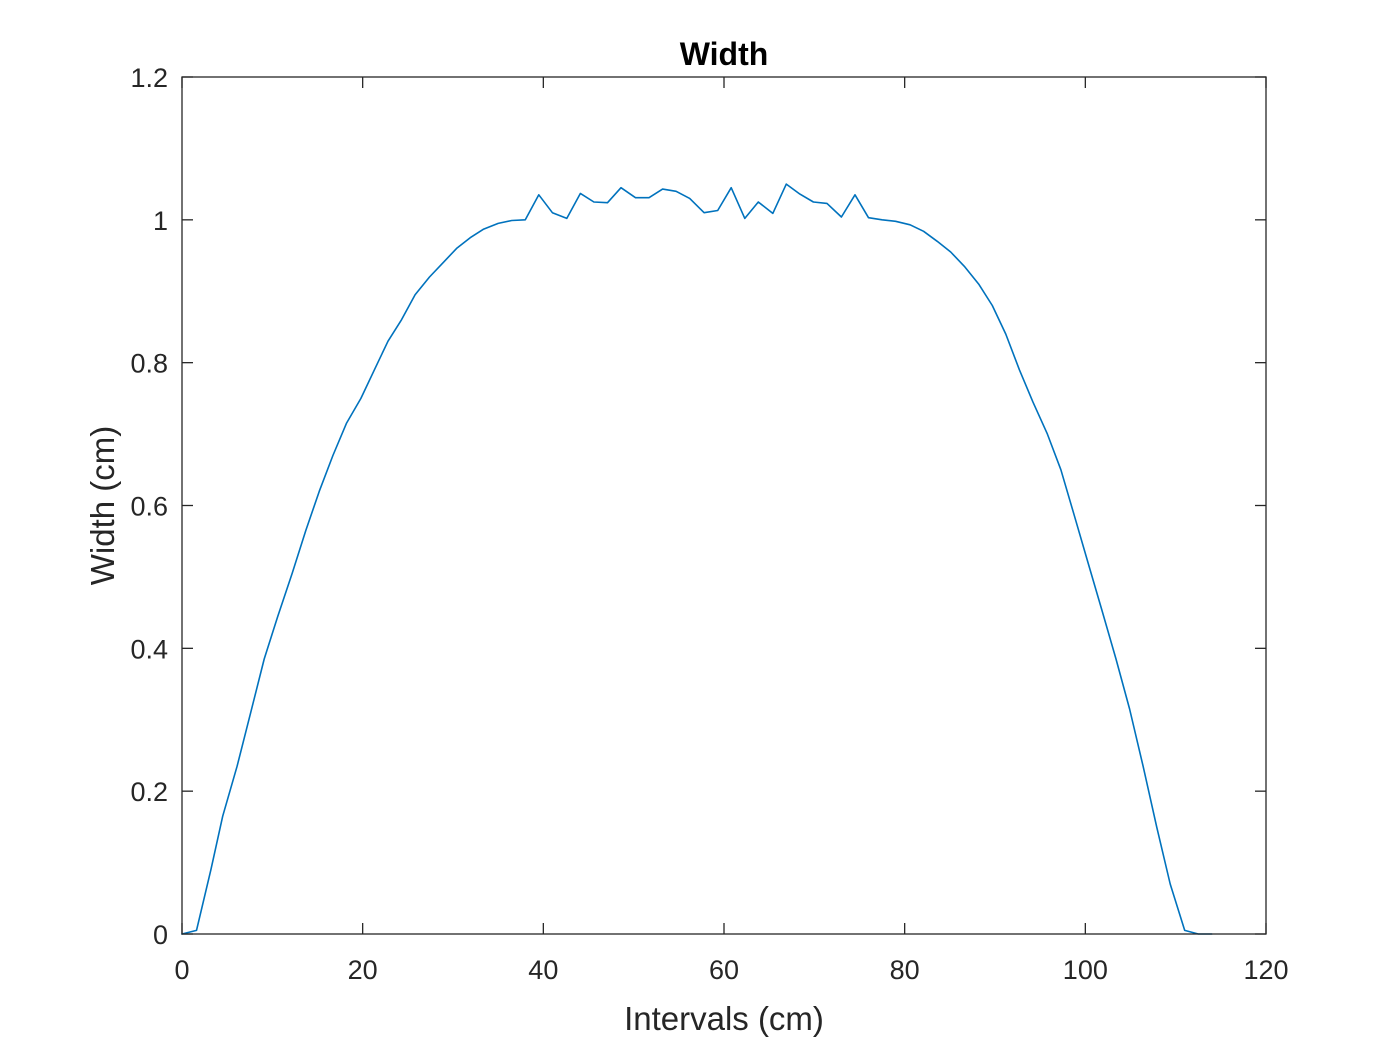 The width and height of the screenshot is (1400, 1050). What do you see at coordinates (724, 1018) in the screenshot?
I see `x-axis-label: Intervals (cm)` at bounding box center [724, 1018].